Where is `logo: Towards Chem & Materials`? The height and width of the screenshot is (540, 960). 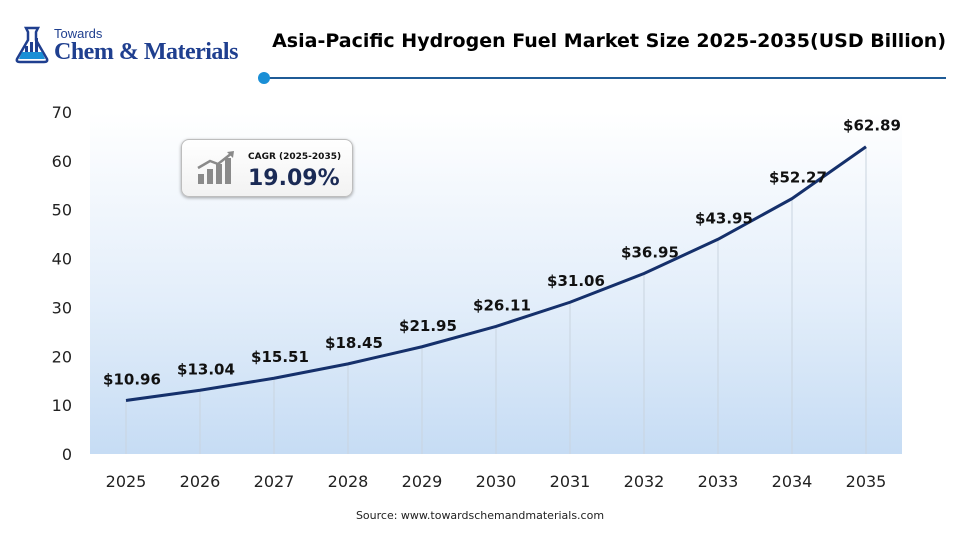
logo: Towards Chem & Materials is located at coordinates (134, 44).